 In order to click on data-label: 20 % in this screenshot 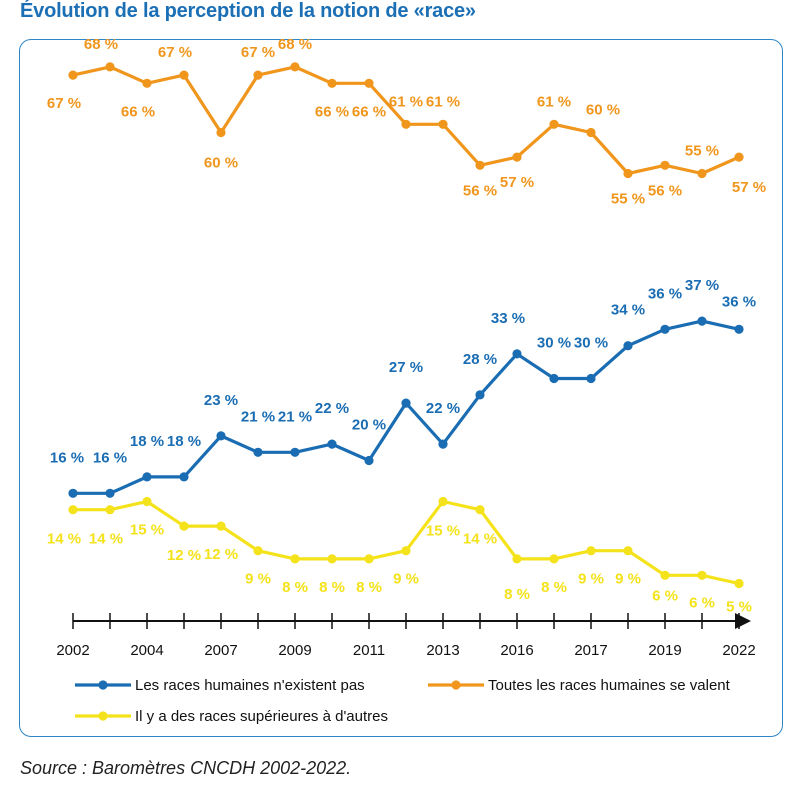, I will do `click(369, 425)`.